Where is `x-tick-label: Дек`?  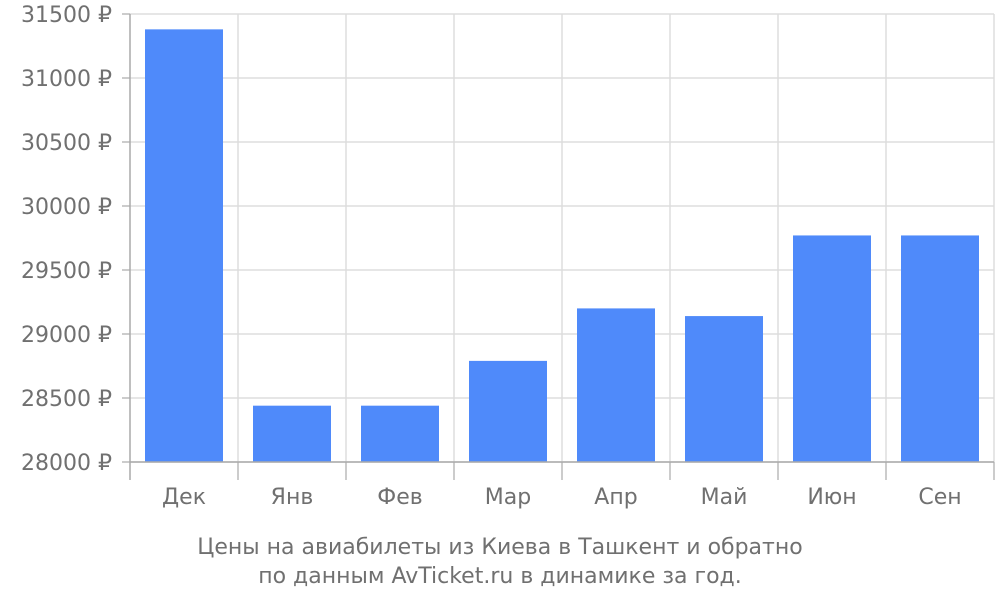
x-tick-label: Дек is located at coordinates (184, 497).